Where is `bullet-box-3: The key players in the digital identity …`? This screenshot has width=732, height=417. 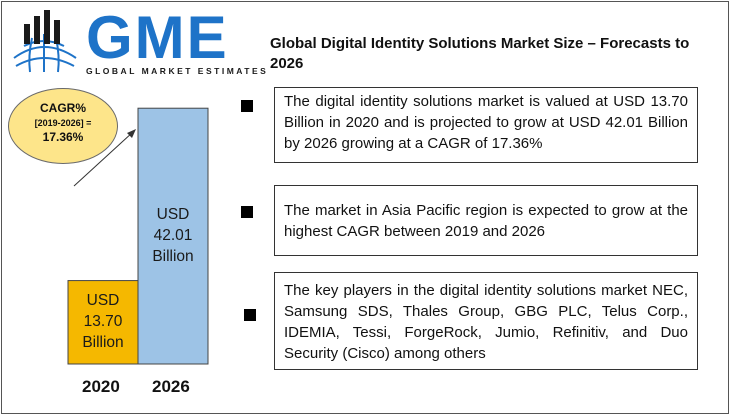
bullet-box-3: The key players in the digital identity … is located at coordinates (486, 321).